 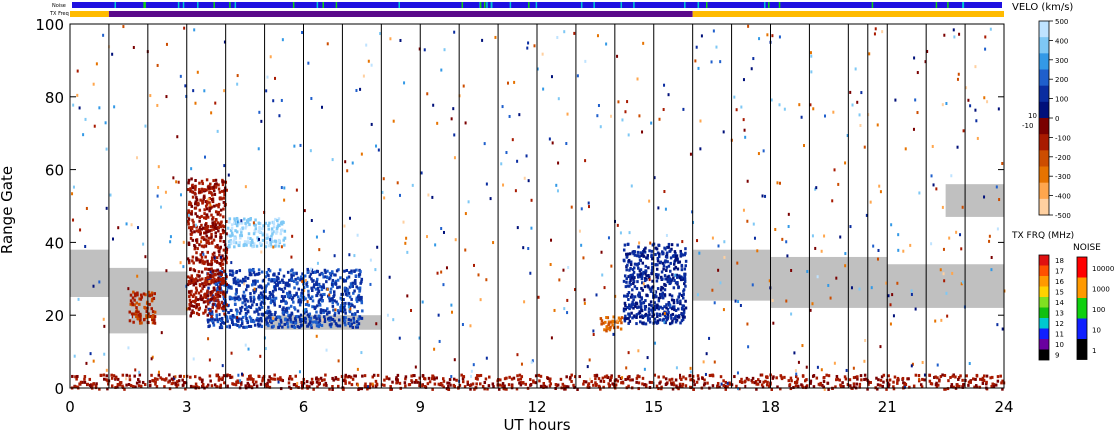 I want to click on txfreq-colorbar-label: 16, so click(x=1059, y=282).